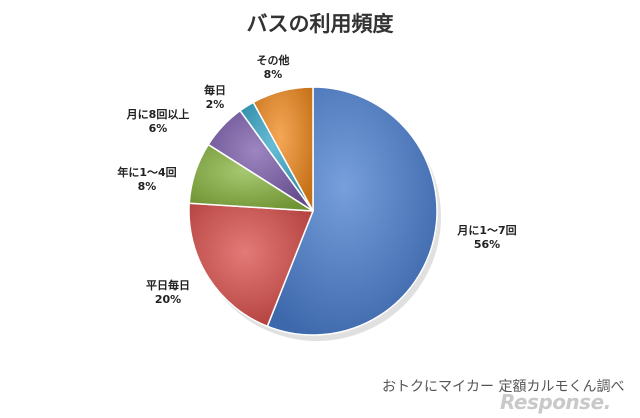 This screenshot has height=418, width=640. I want to click on slice-category-label: 毎日, so click(215, 90).